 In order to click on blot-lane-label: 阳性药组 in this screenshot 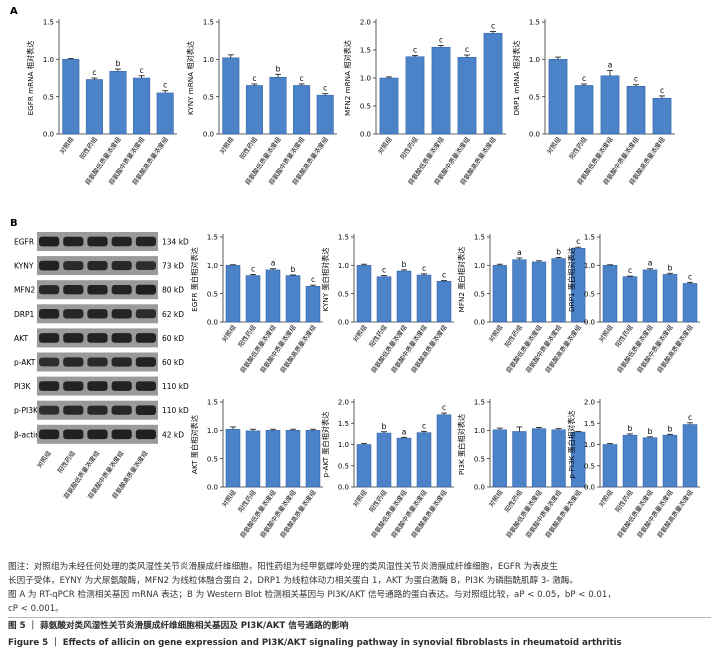, I will do `click(66, 461)`.